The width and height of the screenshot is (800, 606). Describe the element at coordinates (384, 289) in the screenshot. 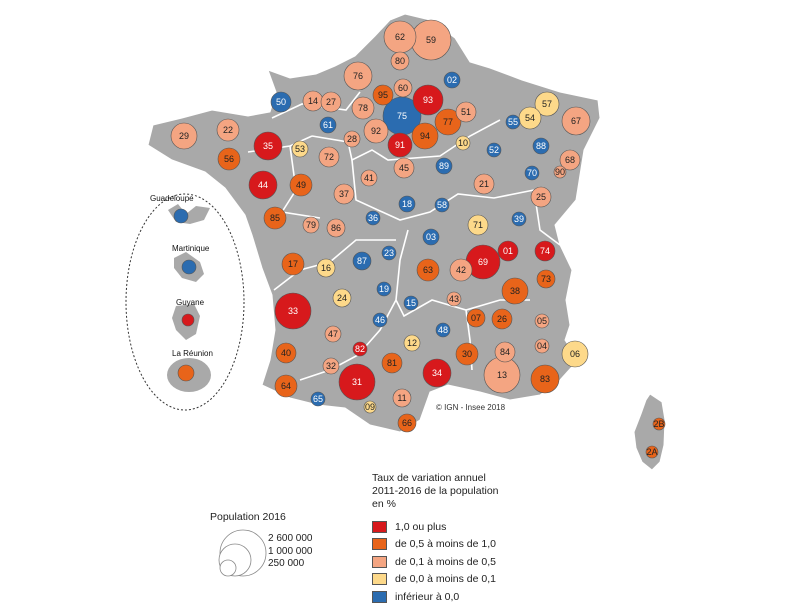

I see `department-code-label: 19` at that location.